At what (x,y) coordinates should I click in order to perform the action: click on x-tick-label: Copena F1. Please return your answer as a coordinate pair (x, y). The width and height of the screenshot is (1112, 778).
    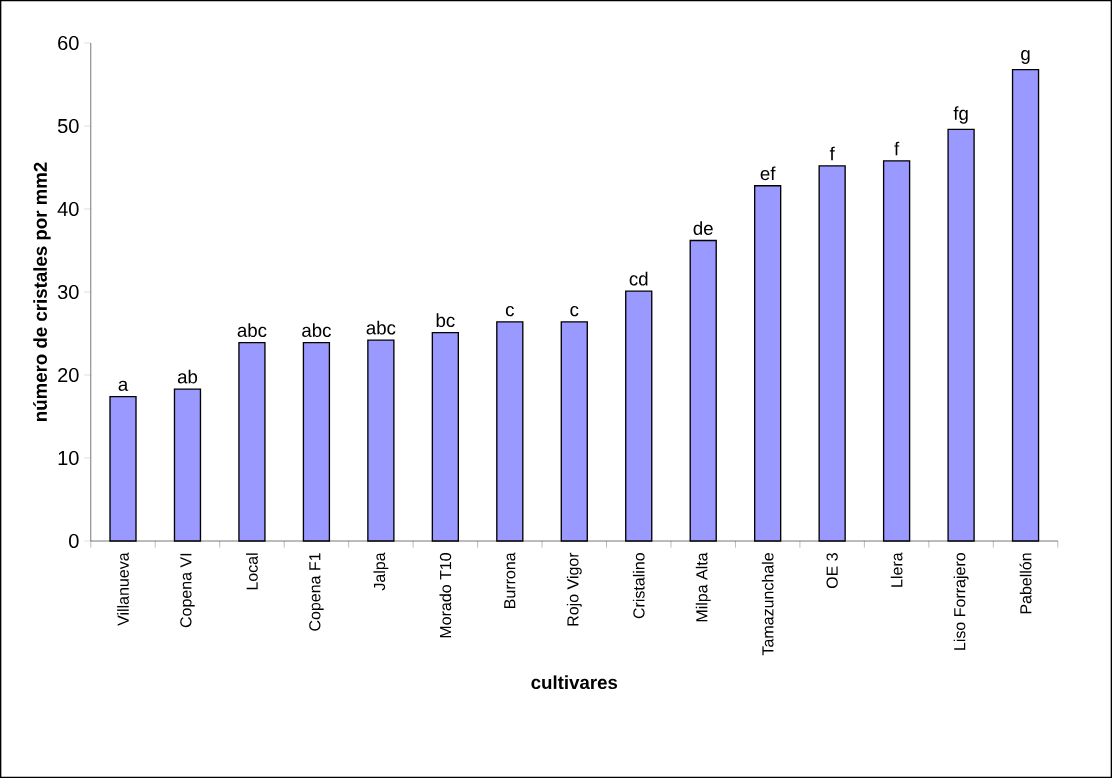
    Looking at the image, I should click on (316, 592).